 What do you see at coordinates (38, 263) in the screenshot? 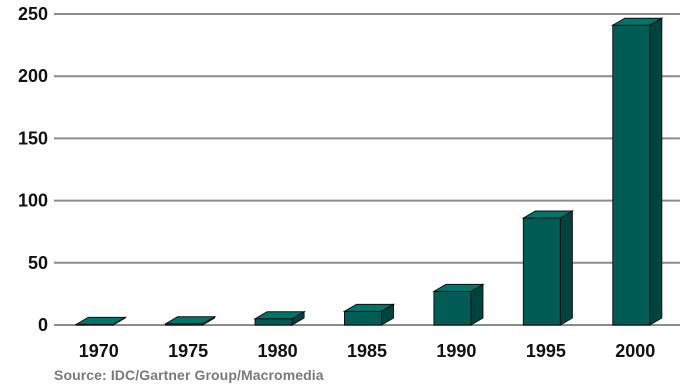
I see `y-tick-label: 50` at bounding box center [38, 263].